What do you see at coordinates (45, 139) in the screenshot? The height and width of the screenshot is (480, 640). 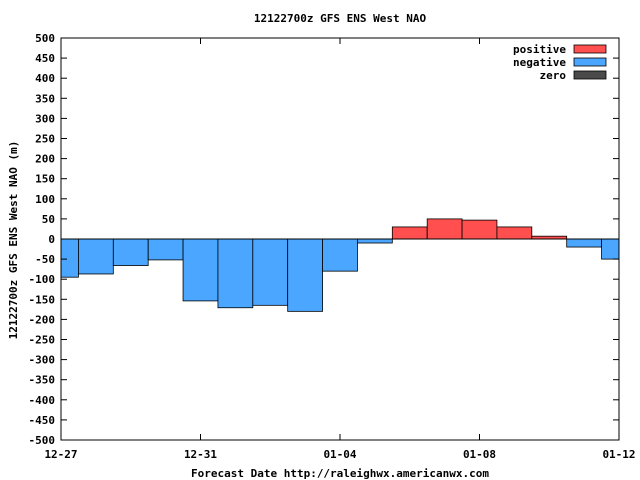 I see `y-tick-label: 250` at bounding box center [45, 139].